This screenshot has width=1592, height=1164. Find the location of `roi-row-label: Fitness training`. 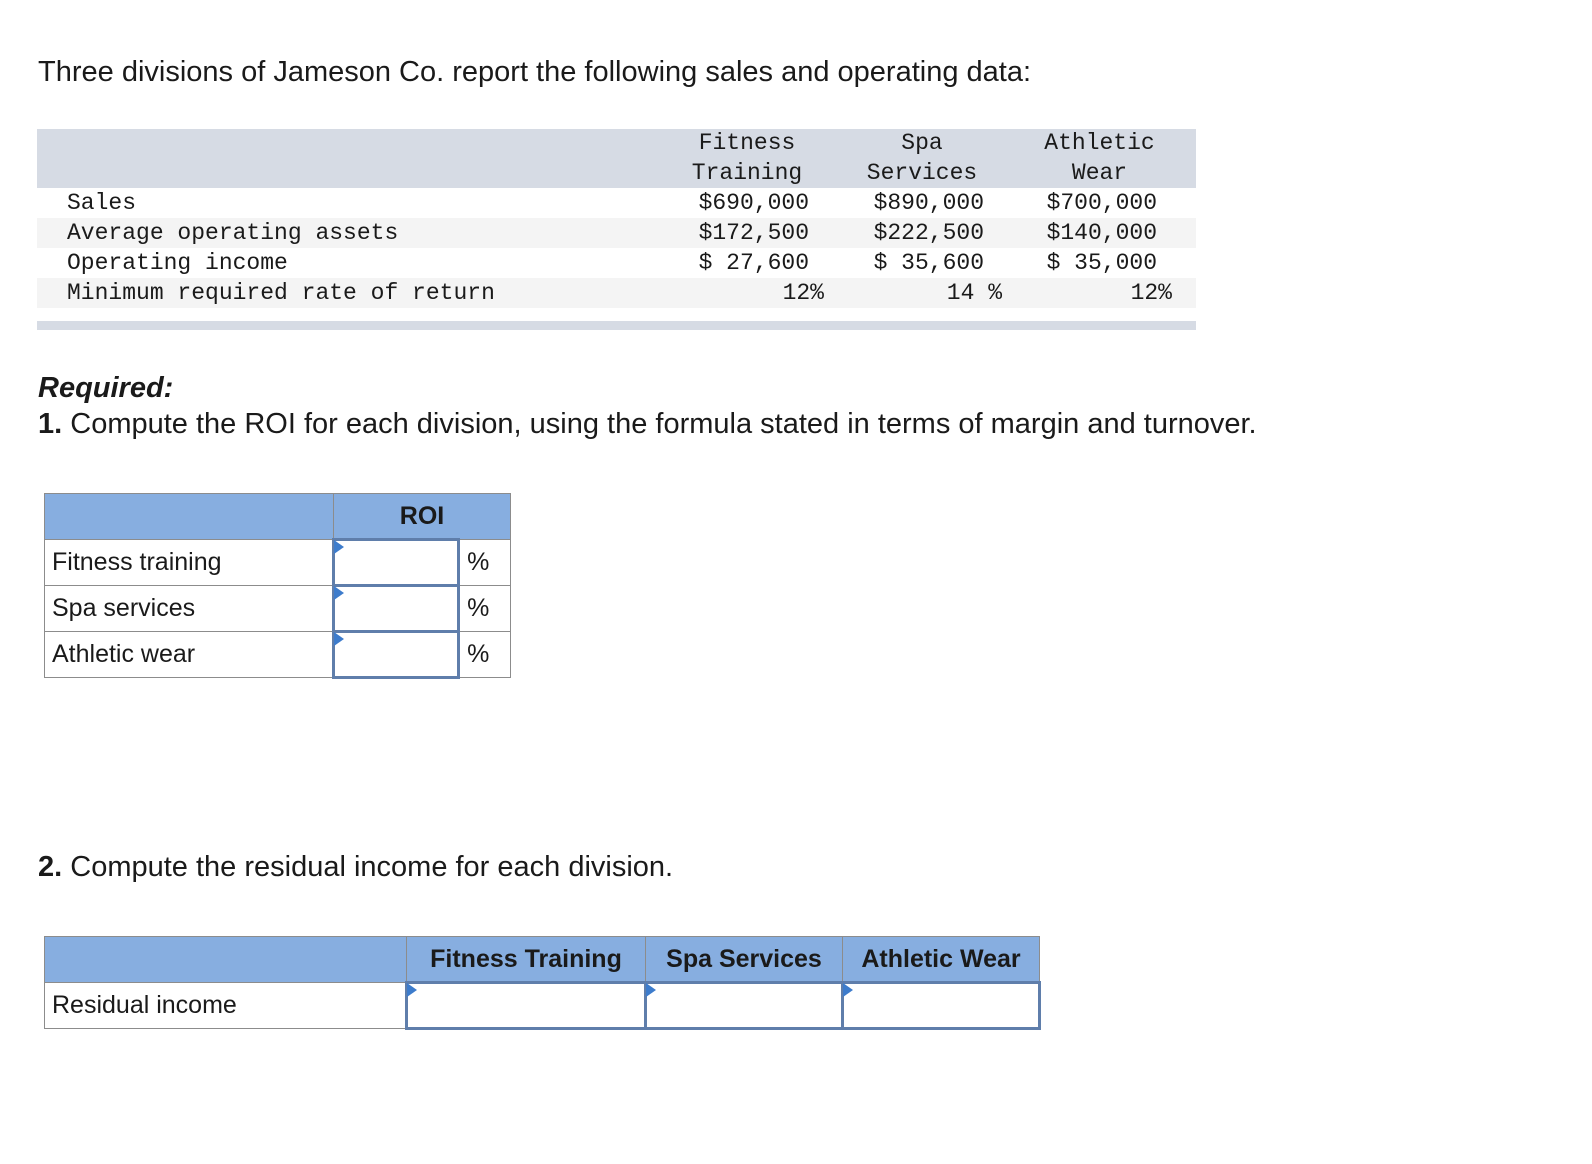

roi-row-label: Fitness training is located at coordinates (189, 562).